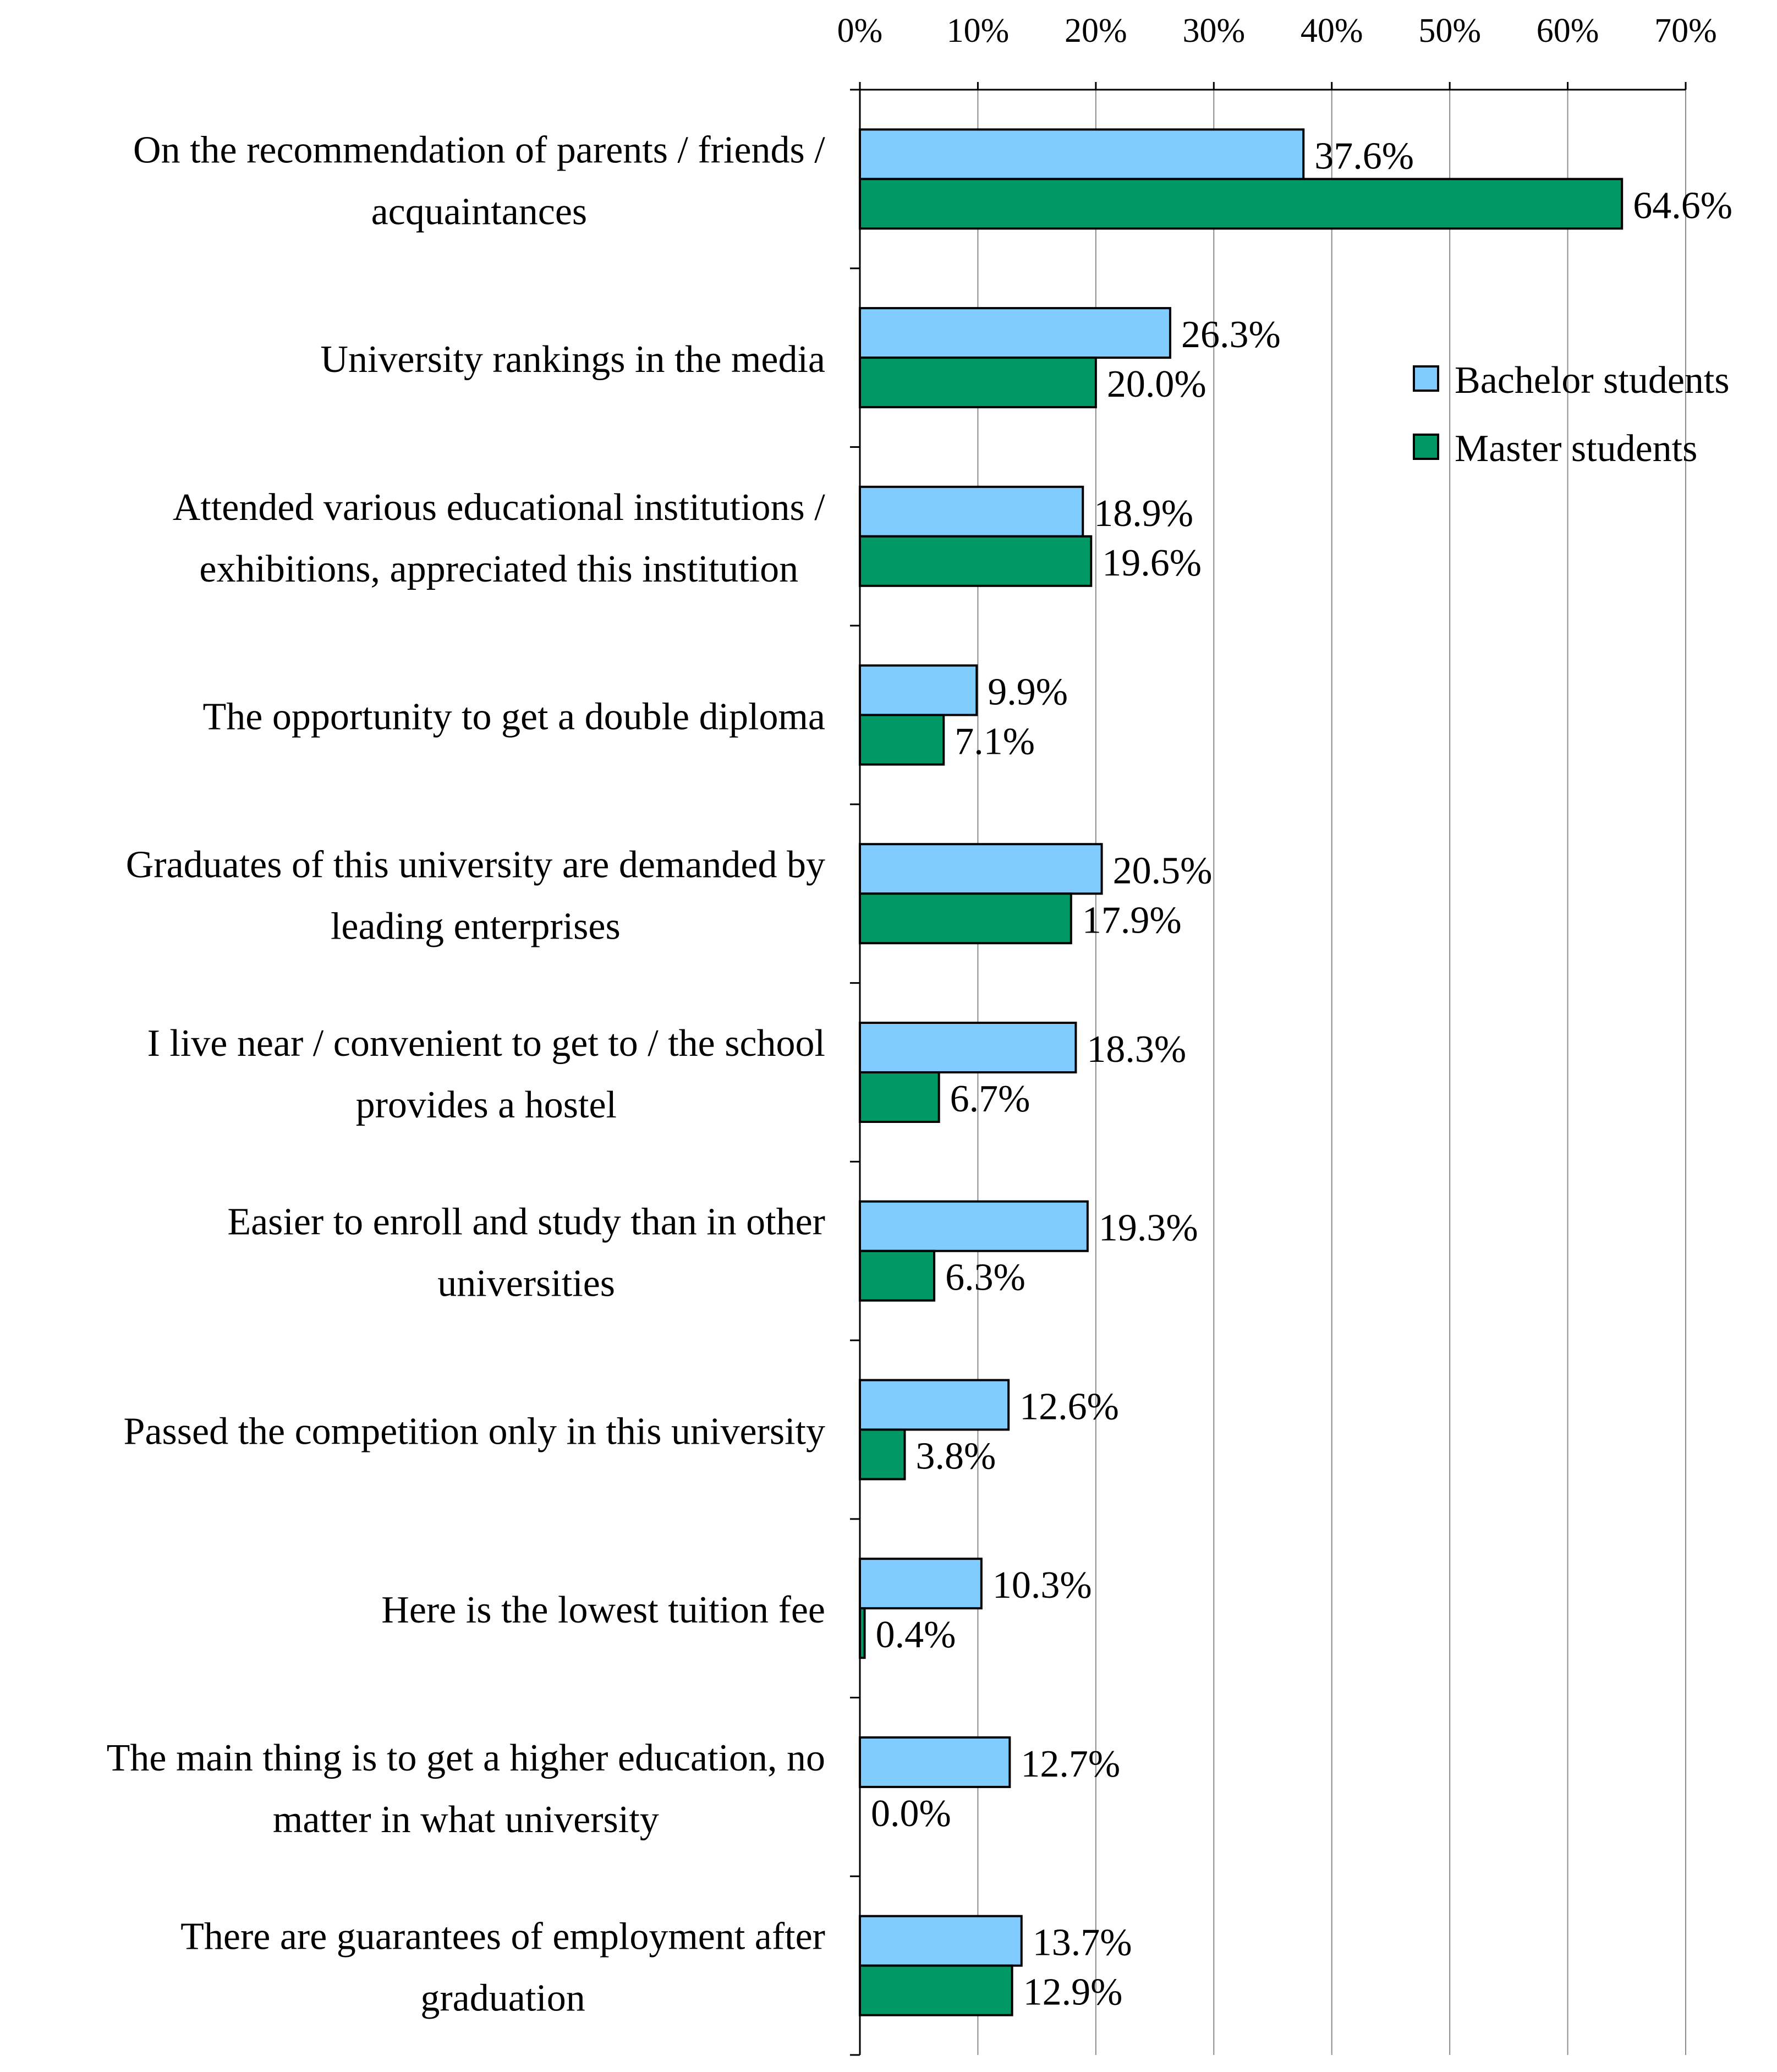  Describe the element at coordinates (1073, 1992) in the screenshot. I see `data-label-master: 12.9%` at that location.